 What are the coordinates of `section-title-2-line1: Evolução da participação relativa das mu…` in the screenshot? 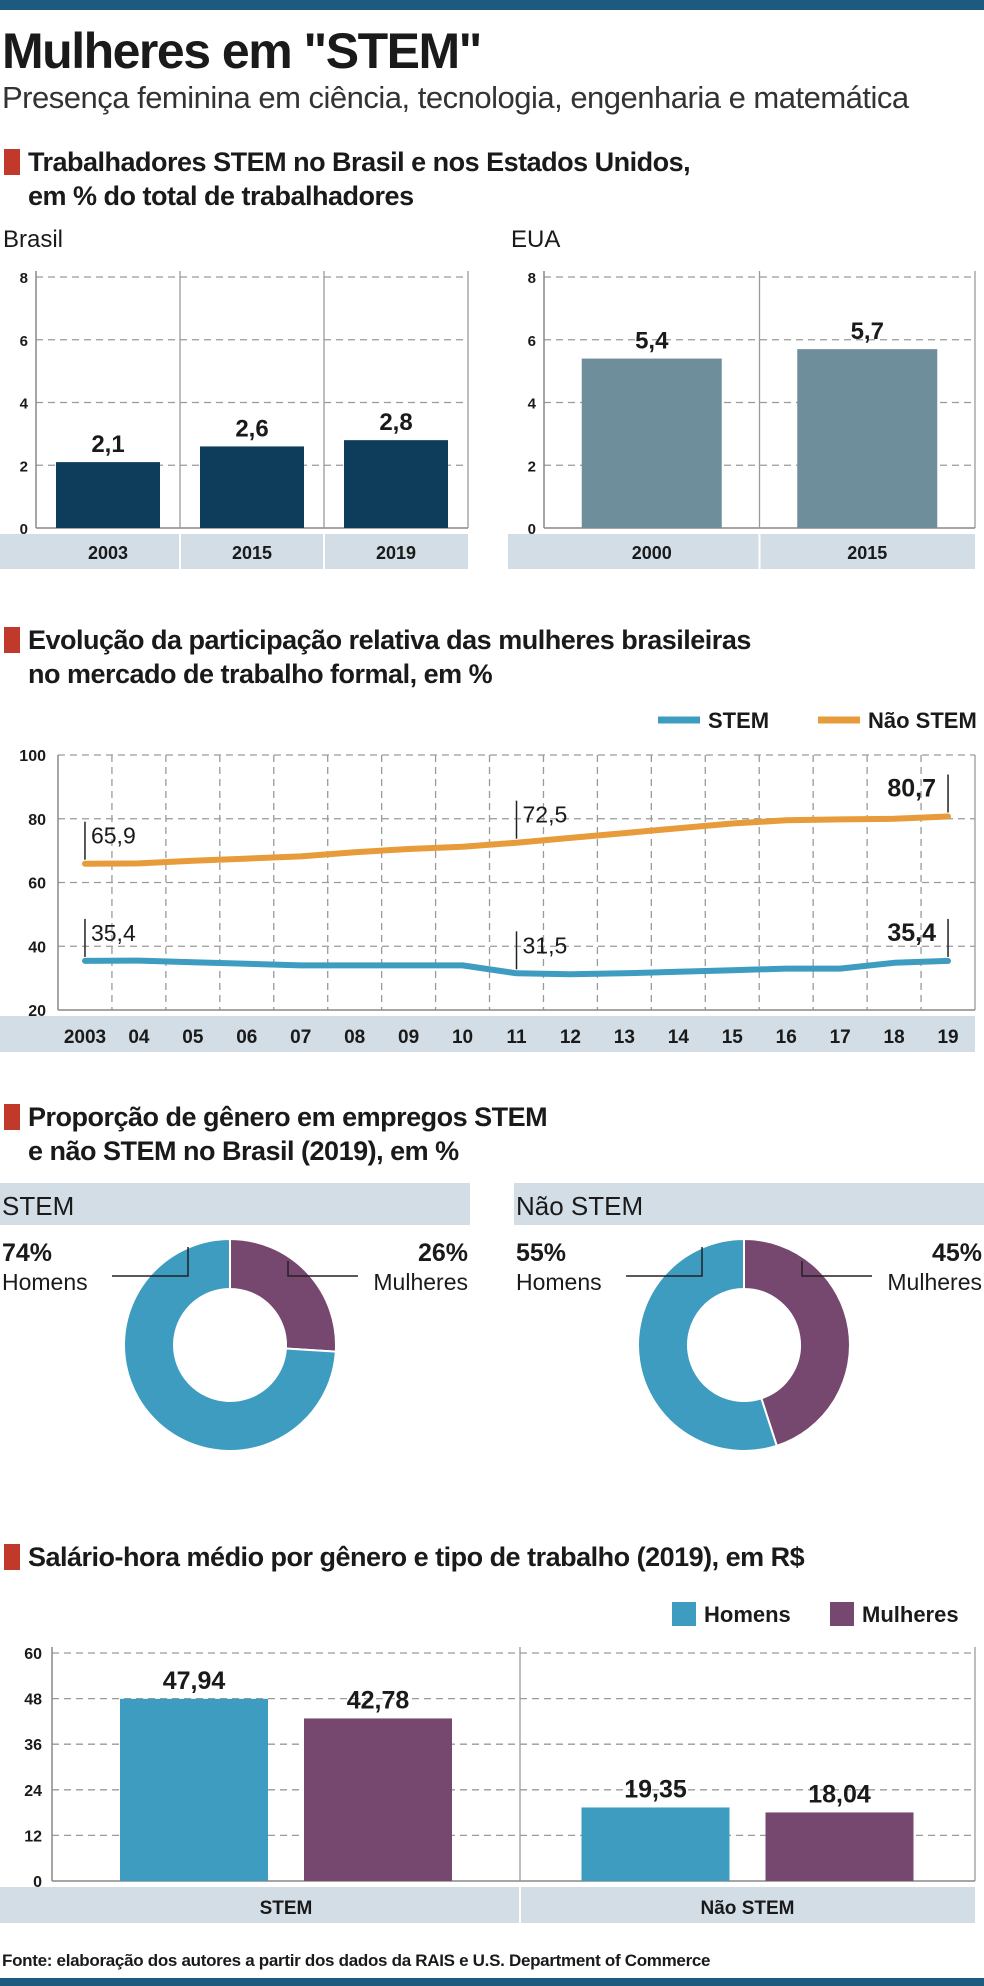 It's located at (389, 640).